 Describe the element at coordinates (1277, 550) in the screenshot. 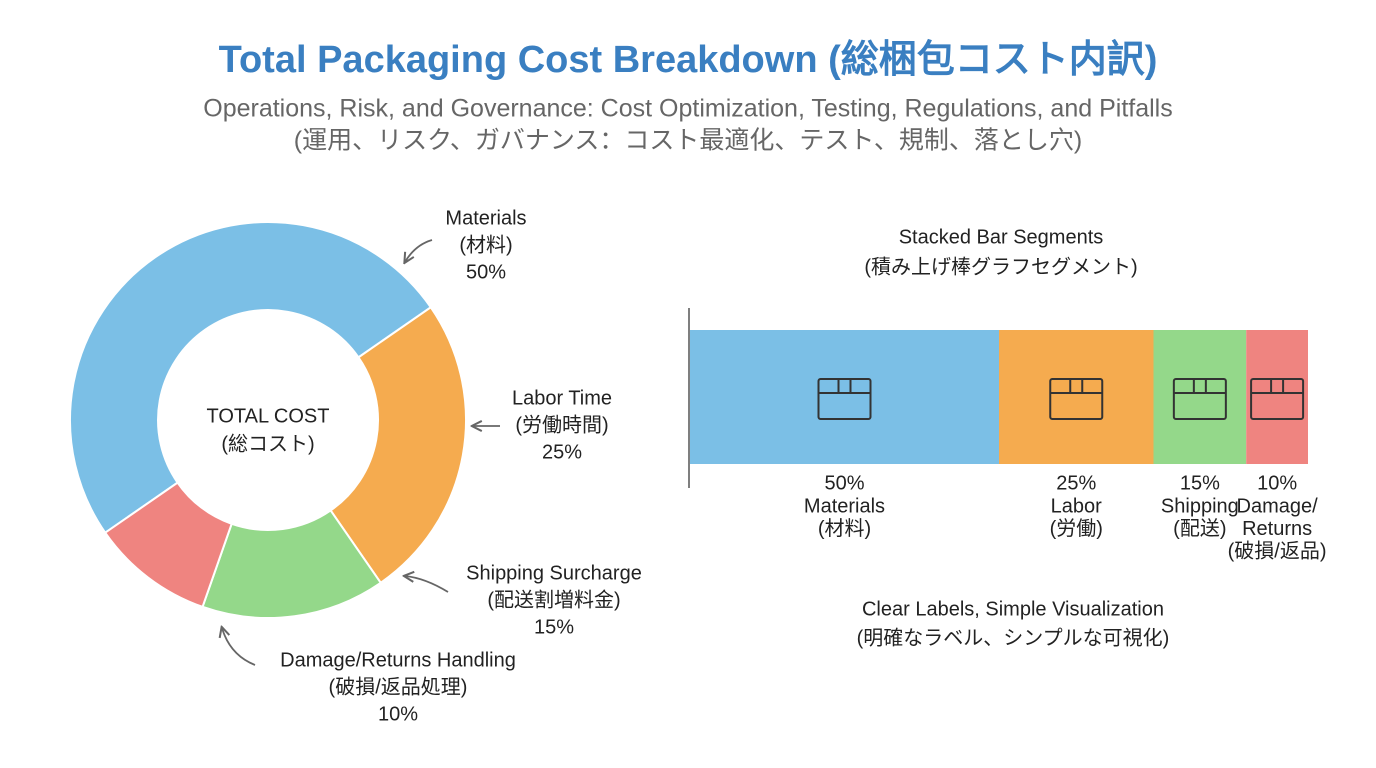

I see `segment-label: (破損/返品)` at that location.